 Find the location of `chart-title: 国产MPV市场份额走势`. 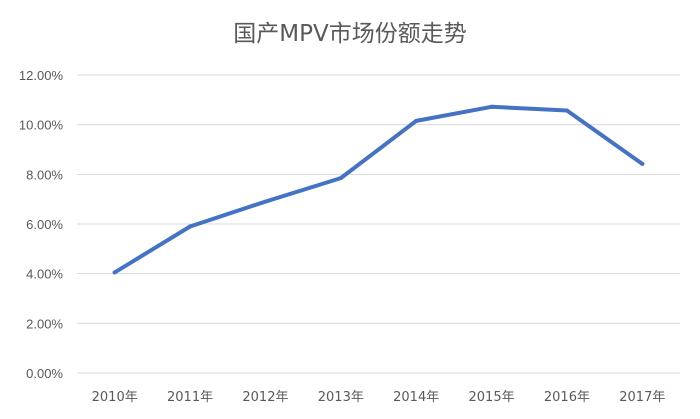

chart-title: 国产MPV市场份额走势 is located at coordinates (350, 34).